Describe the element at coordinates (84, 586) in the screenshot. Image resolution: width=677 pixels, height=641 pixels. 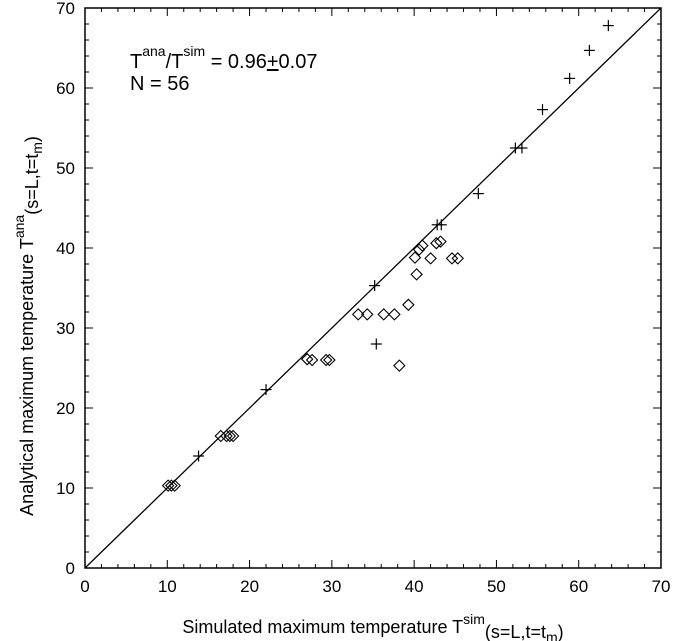
I see `x-tick-label: 0` at that location.